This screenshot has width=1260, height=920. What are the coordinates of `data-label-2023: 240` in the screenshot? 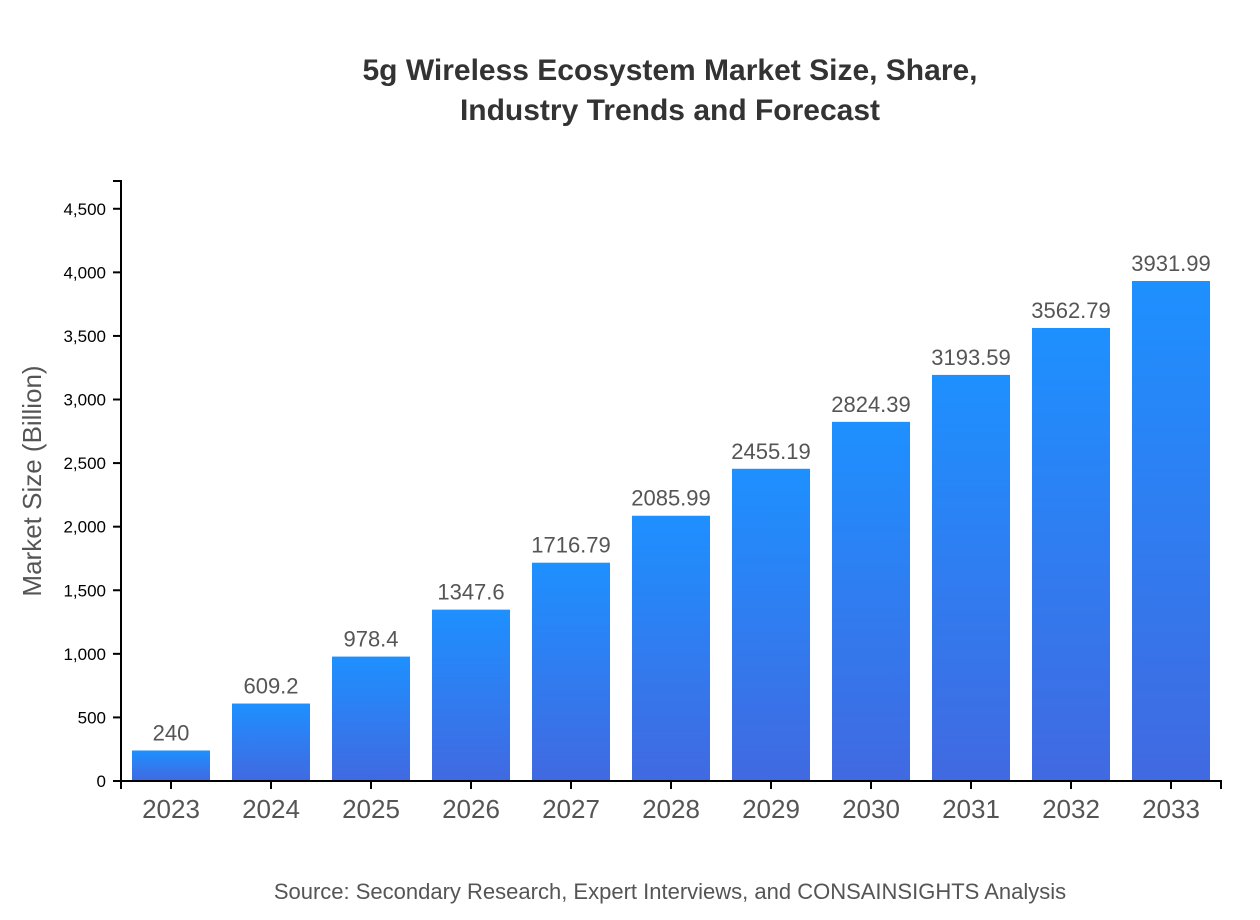 It's located at (171, 732).